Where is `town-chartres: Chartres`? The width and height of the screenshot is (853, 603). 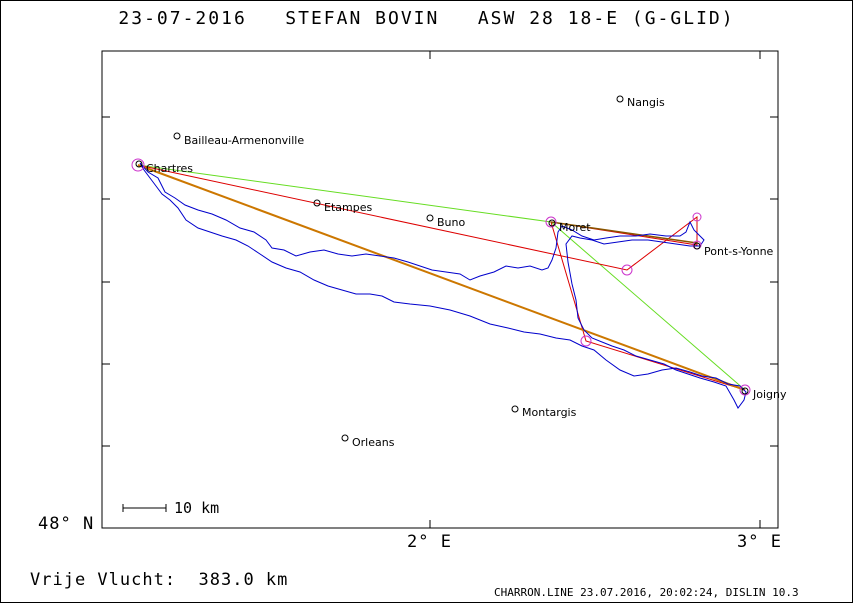 town-chartres: Chartres is located at coordinates (164, 167).